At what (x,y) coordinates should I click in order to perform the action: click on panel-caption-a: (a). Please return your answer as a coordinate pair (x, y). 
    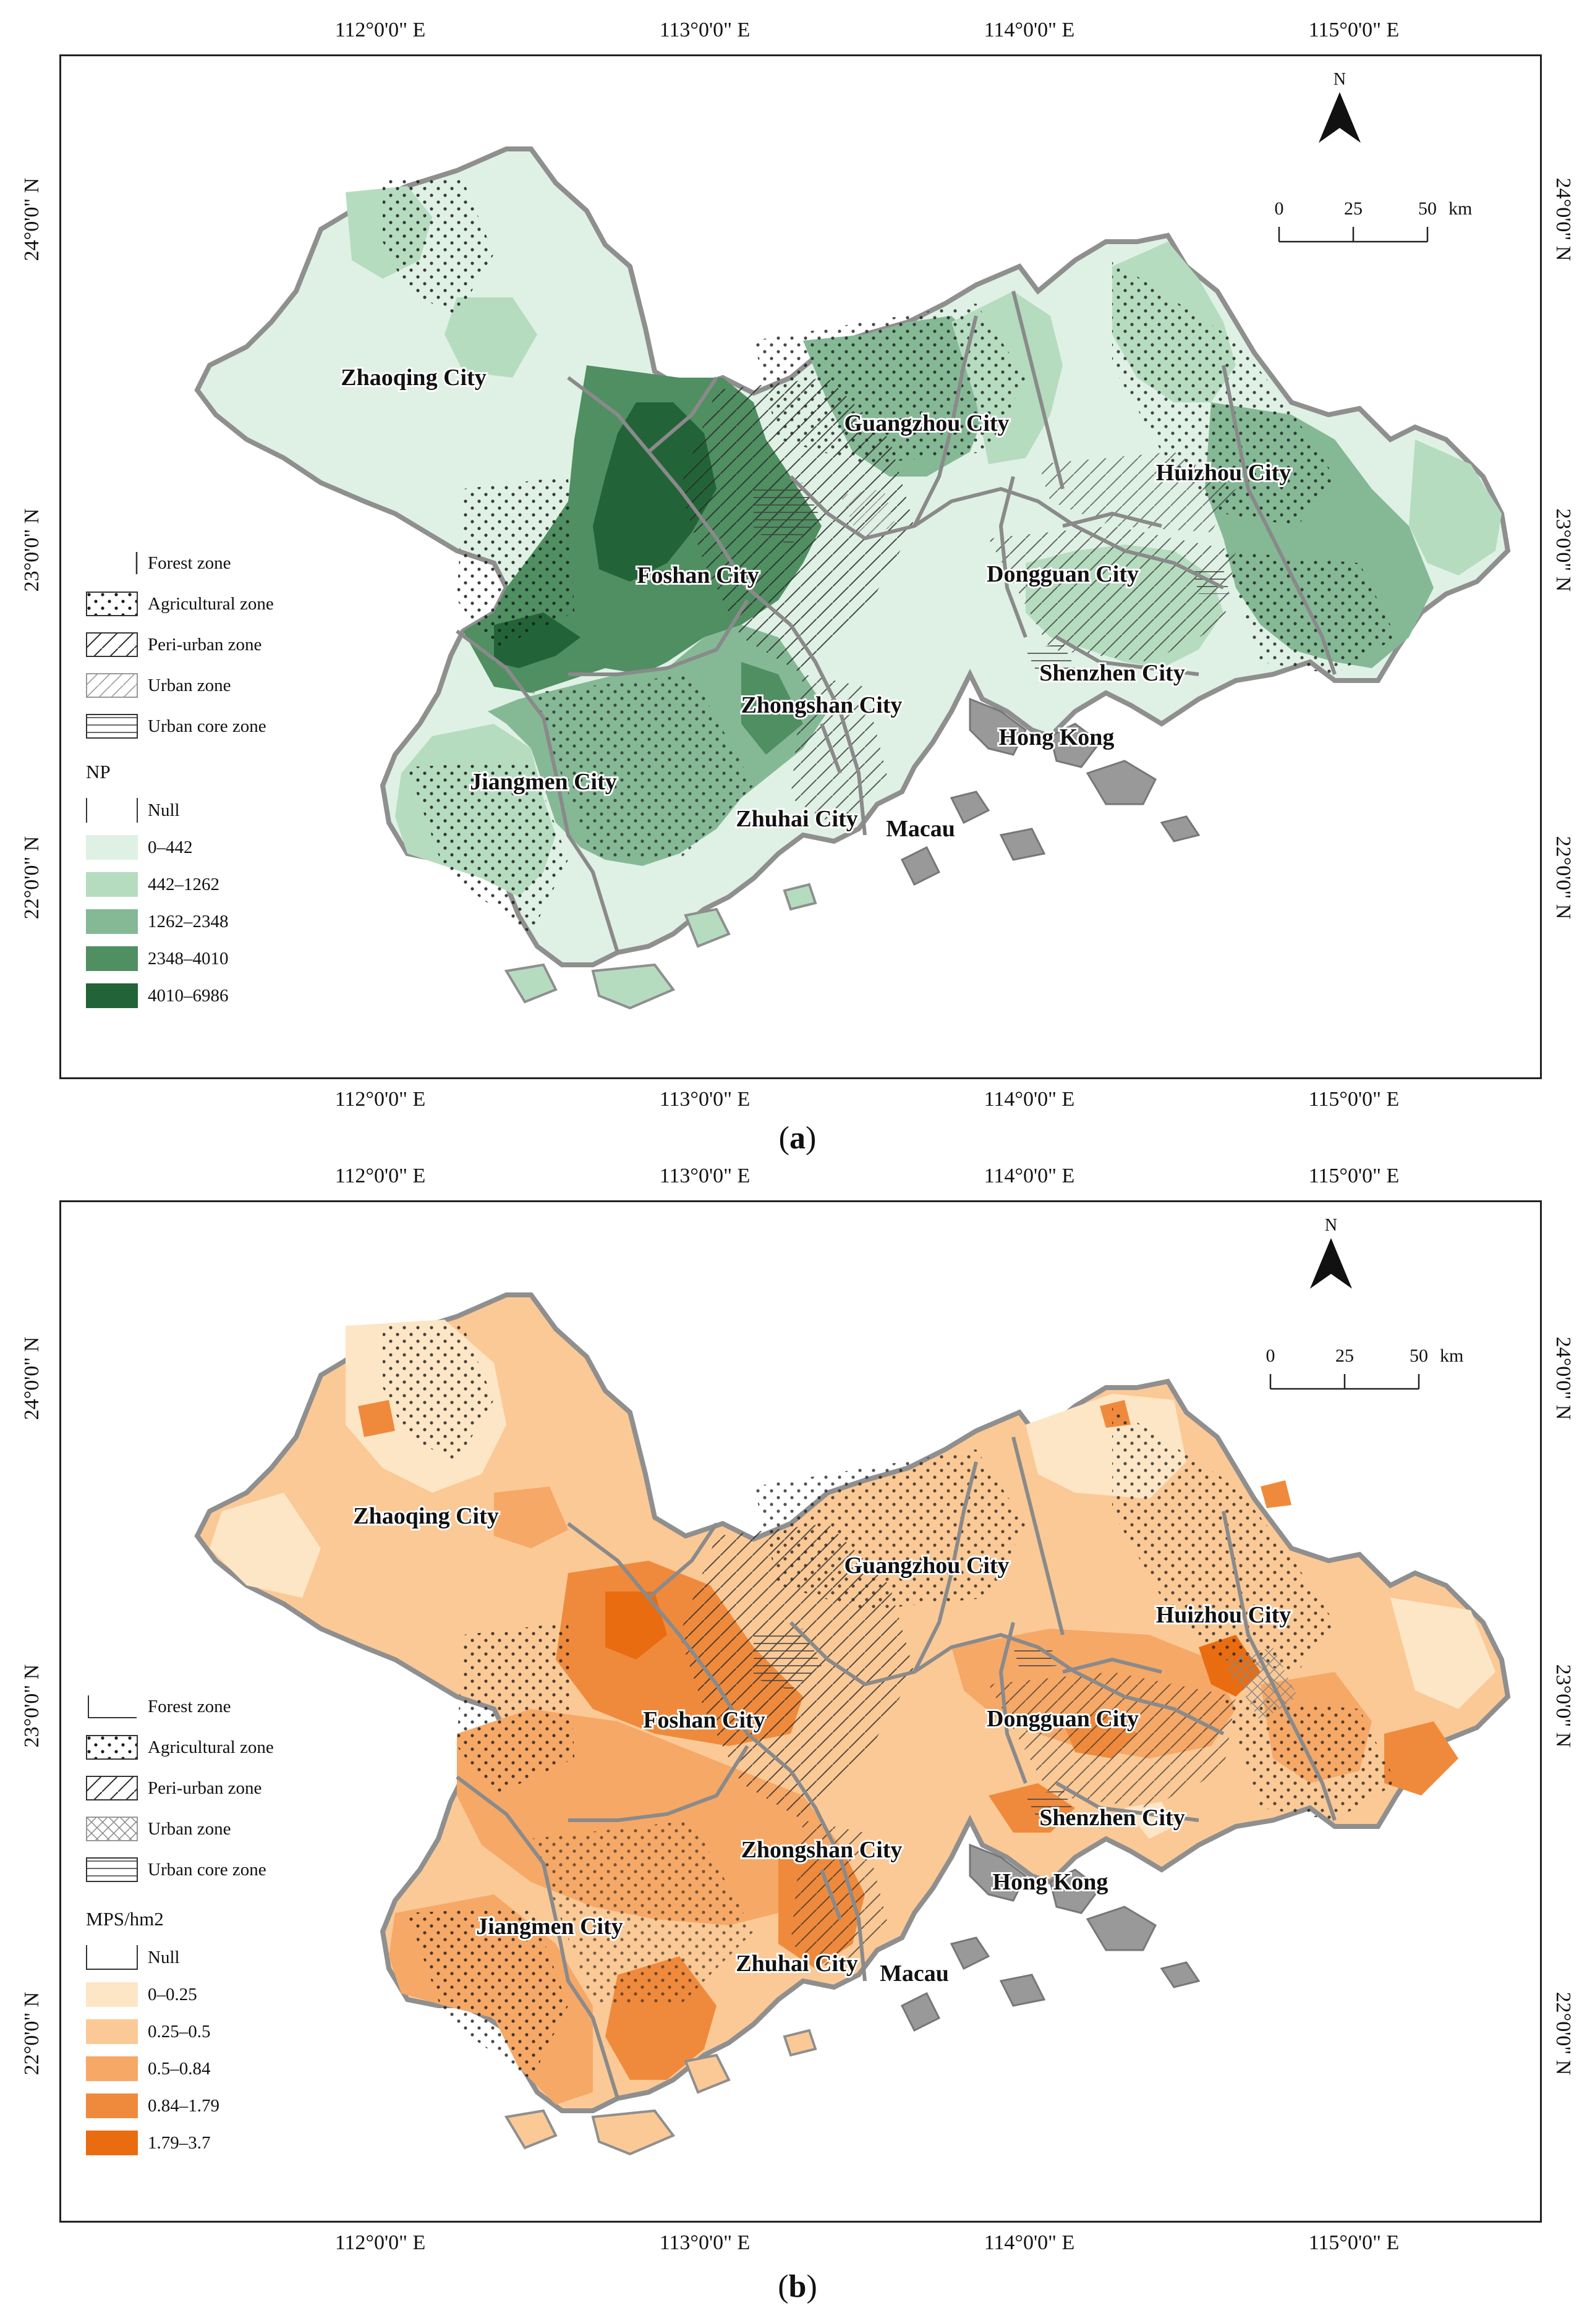
    Looking at the image, I should click on (797, 1138).